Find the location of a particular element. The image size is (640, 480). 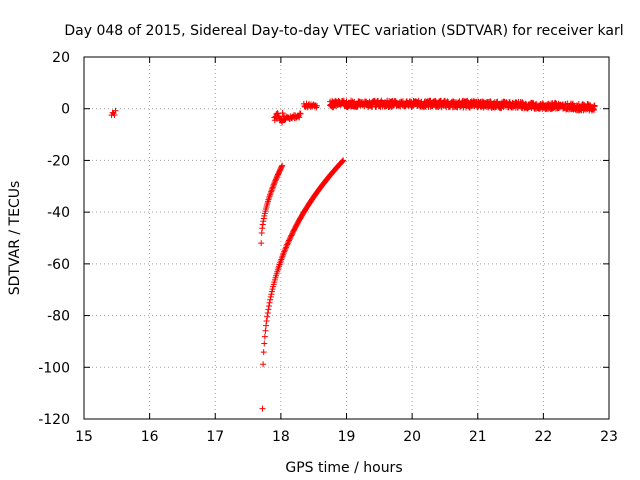

x-tick-label: 20 is located at coordinates (412, 437).